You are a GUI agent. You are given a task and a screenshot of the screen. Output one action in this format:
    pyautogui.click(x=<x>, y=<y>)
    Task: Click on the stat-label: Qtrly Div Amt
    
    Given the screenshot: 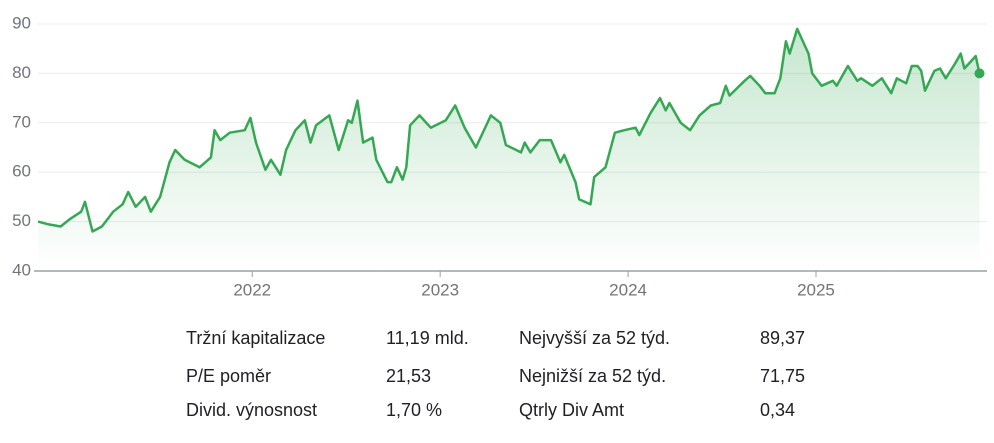 What is the action you would take?
    pyautogui.click(x=571, y=410)
    